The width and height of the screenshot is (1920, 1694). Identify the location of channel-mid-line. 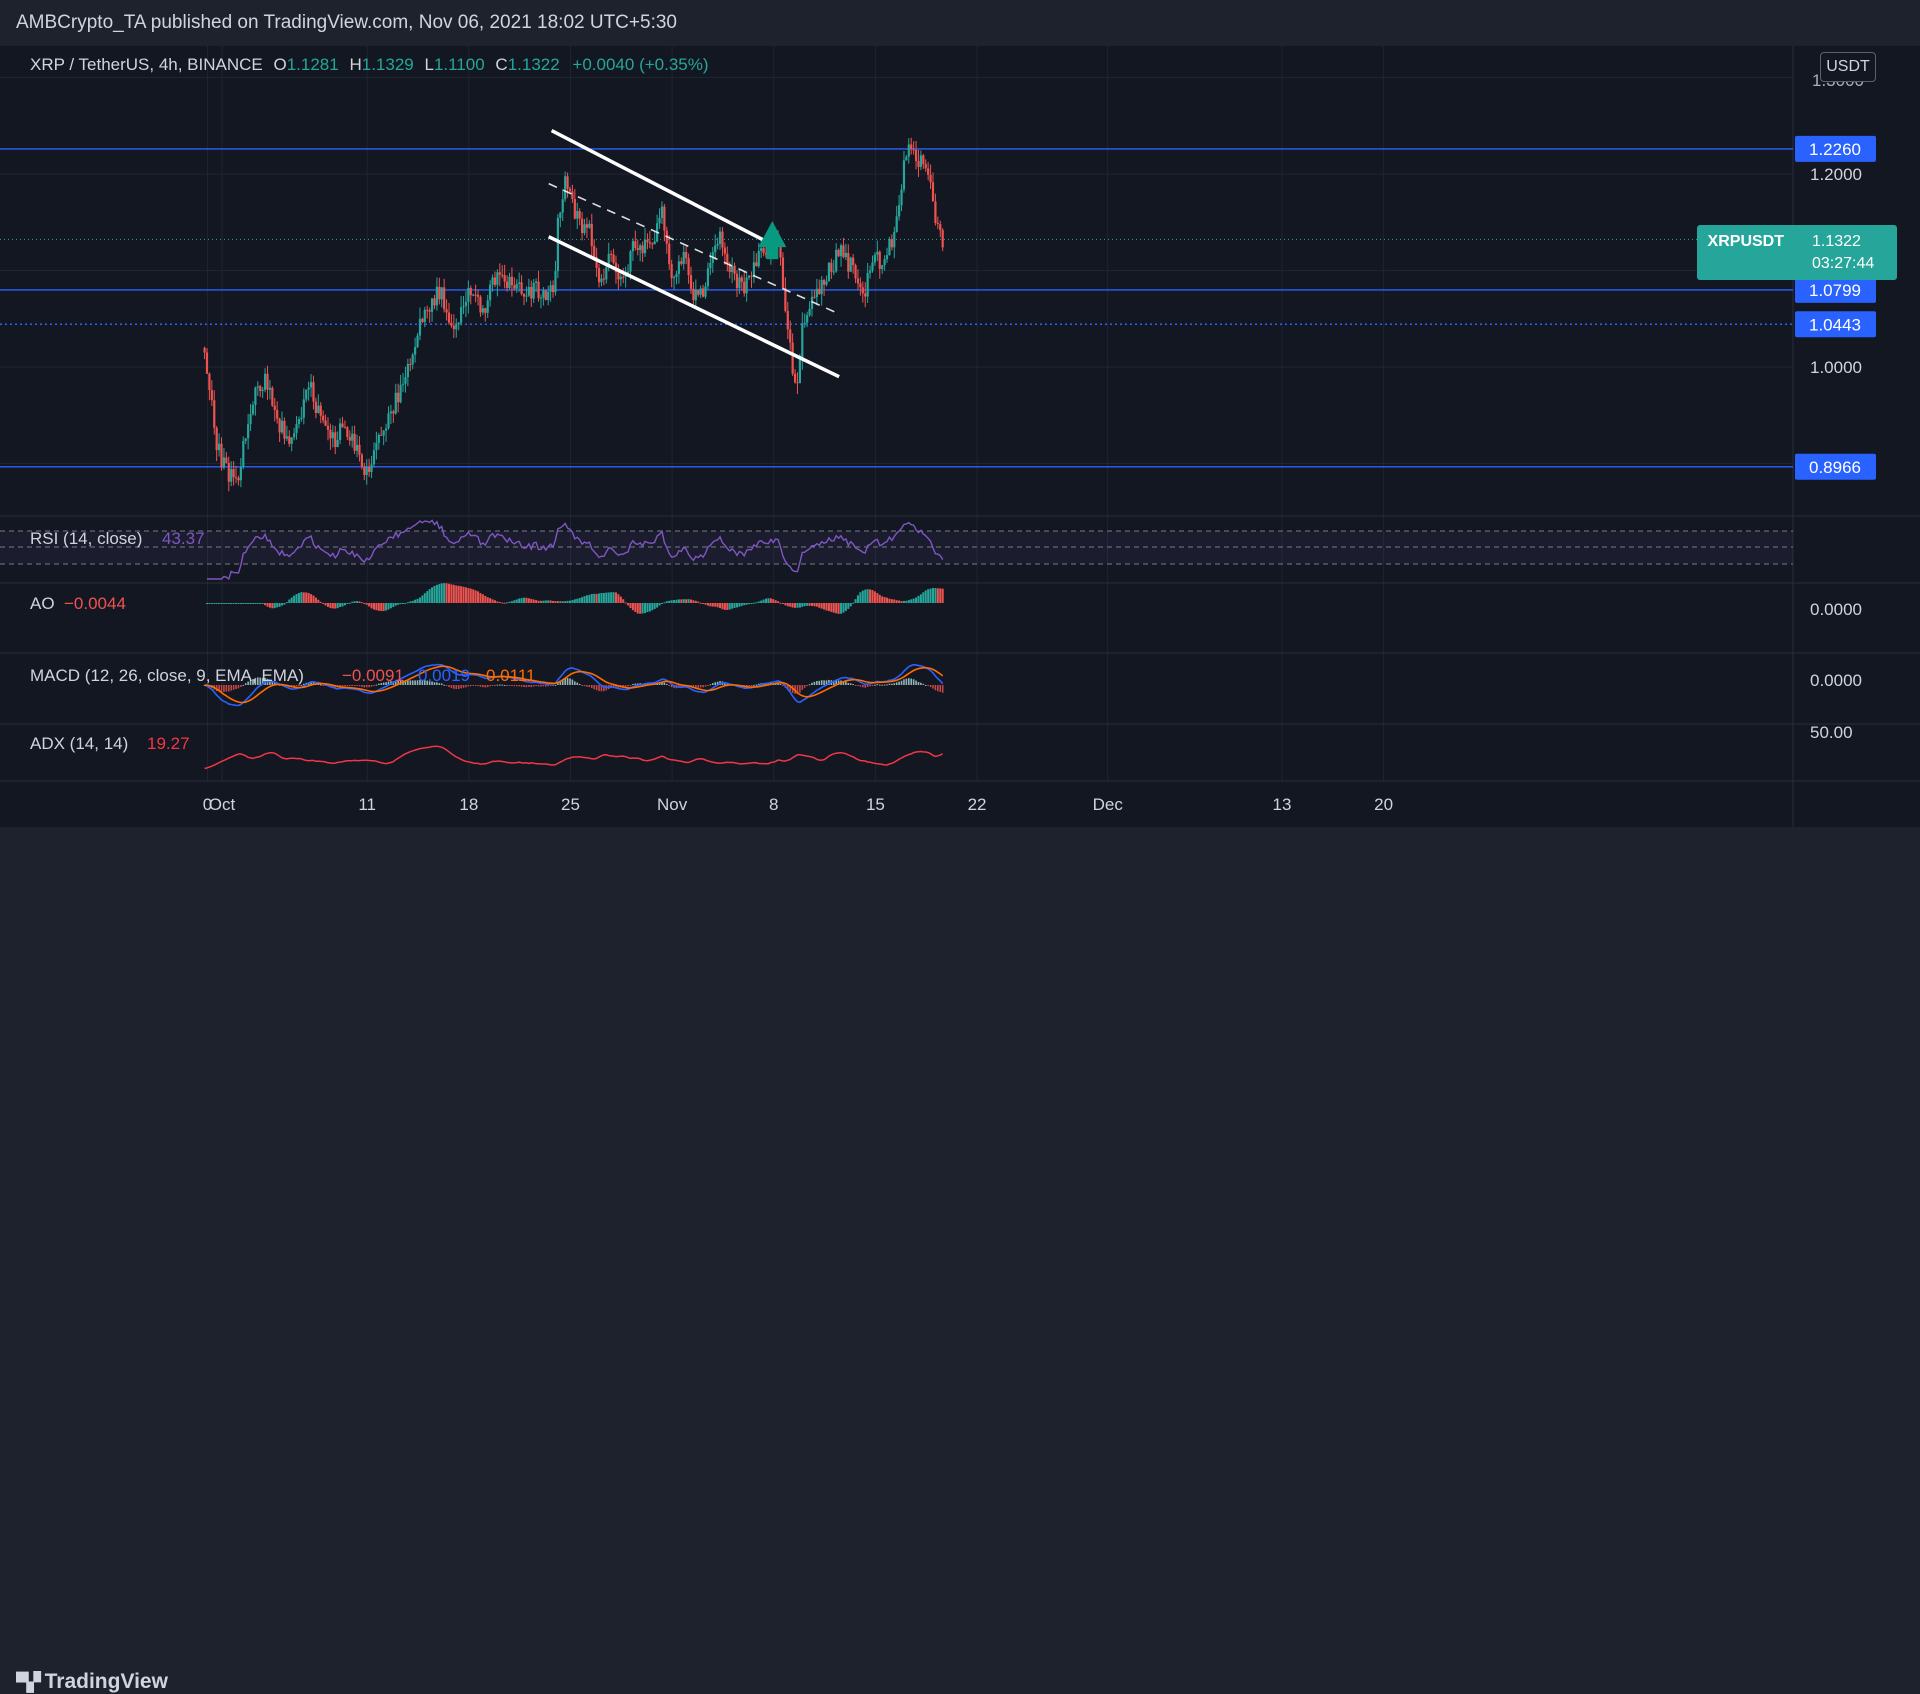
(694, 248).